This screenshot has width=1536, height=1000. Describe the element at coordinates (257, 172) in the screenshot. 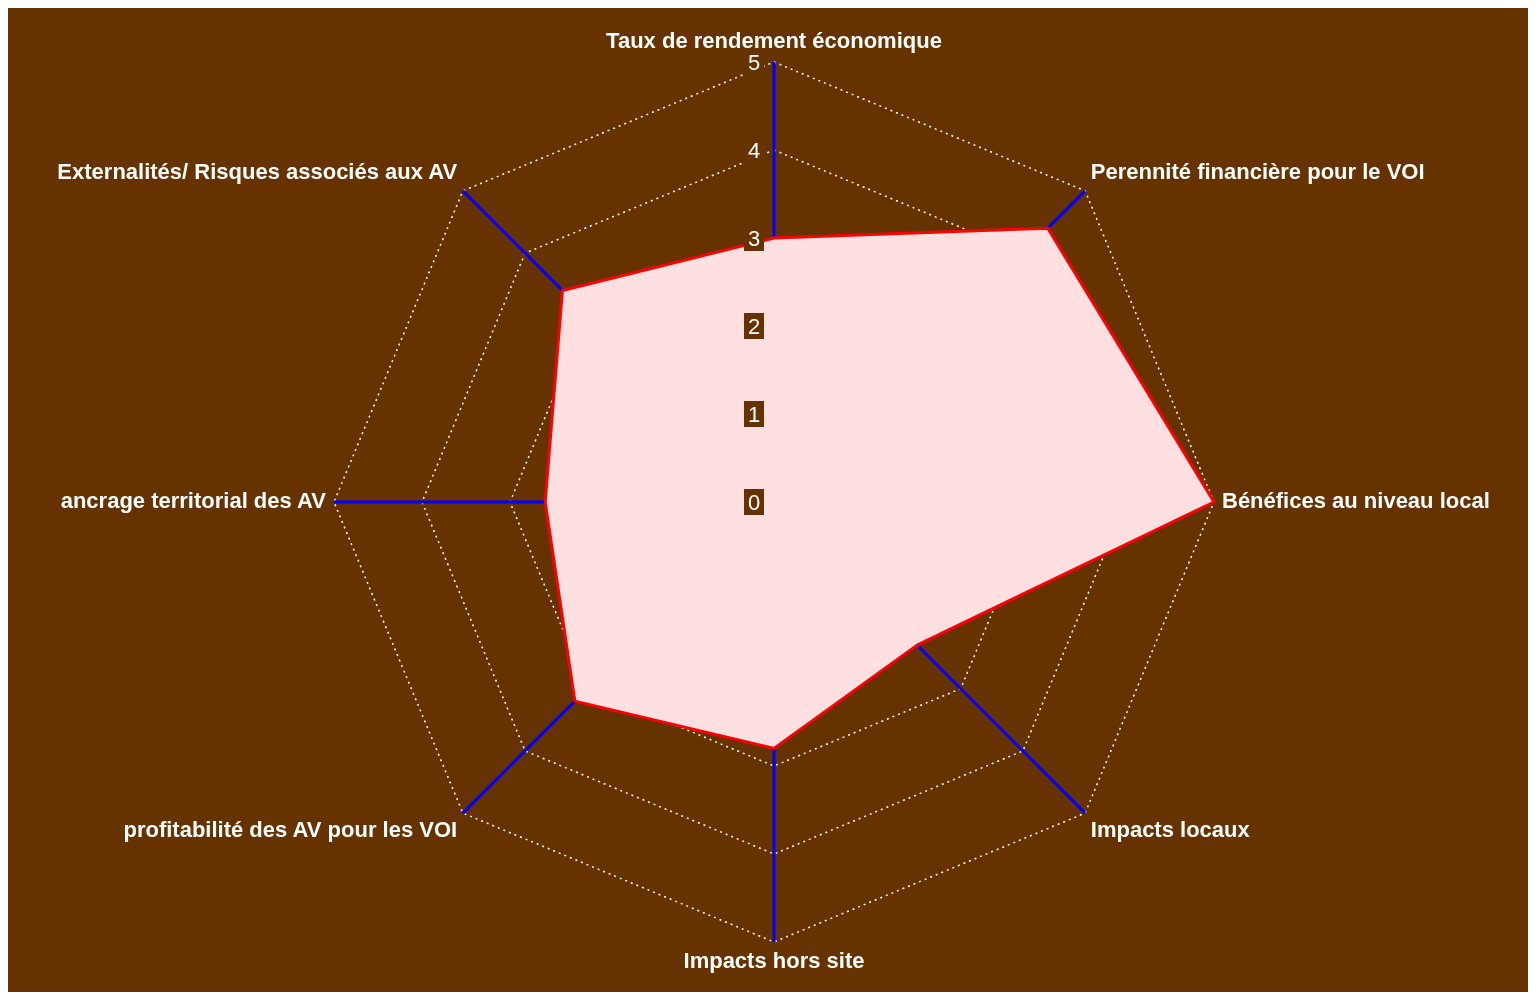

I see `spoke-label: Externalités/ Risques associés aux AV` at that location.